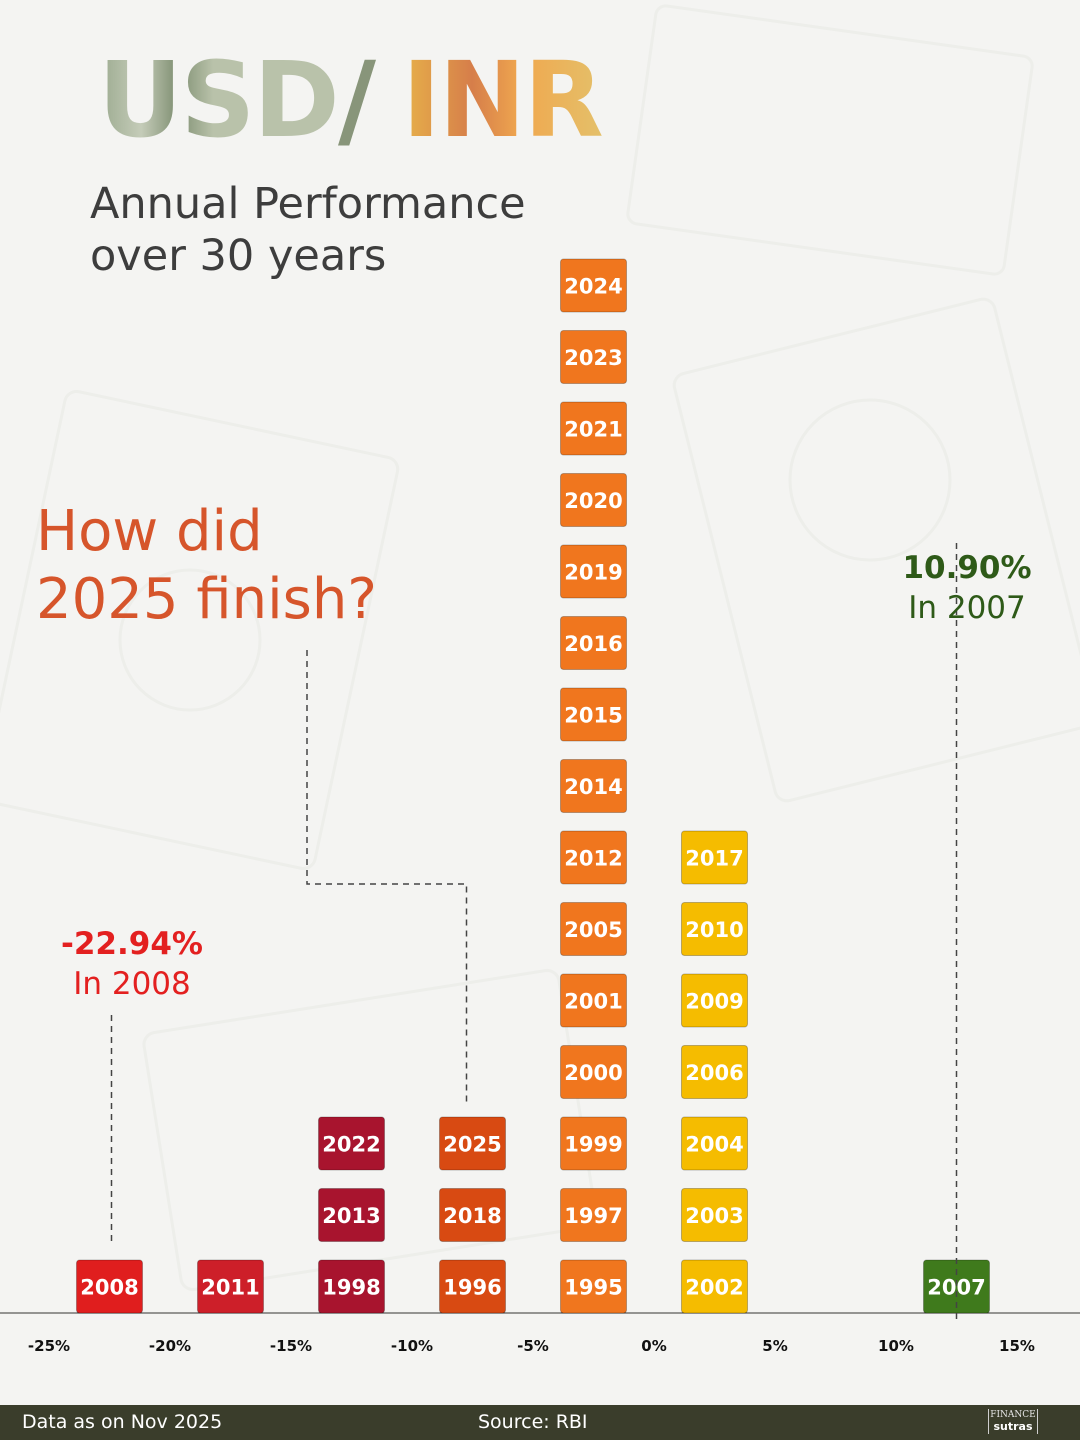 This screenshot has height=1440, width=1080. I want to click on year-tile: 2004, so click(714, 1143).